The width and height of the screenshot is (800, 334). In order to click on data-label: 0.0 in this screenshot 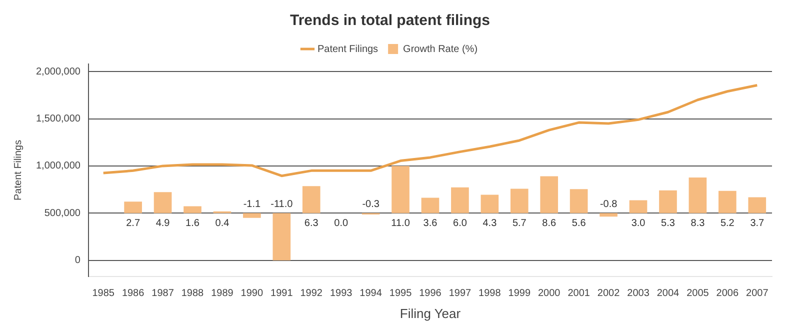, I will do `click(341, 223)`.